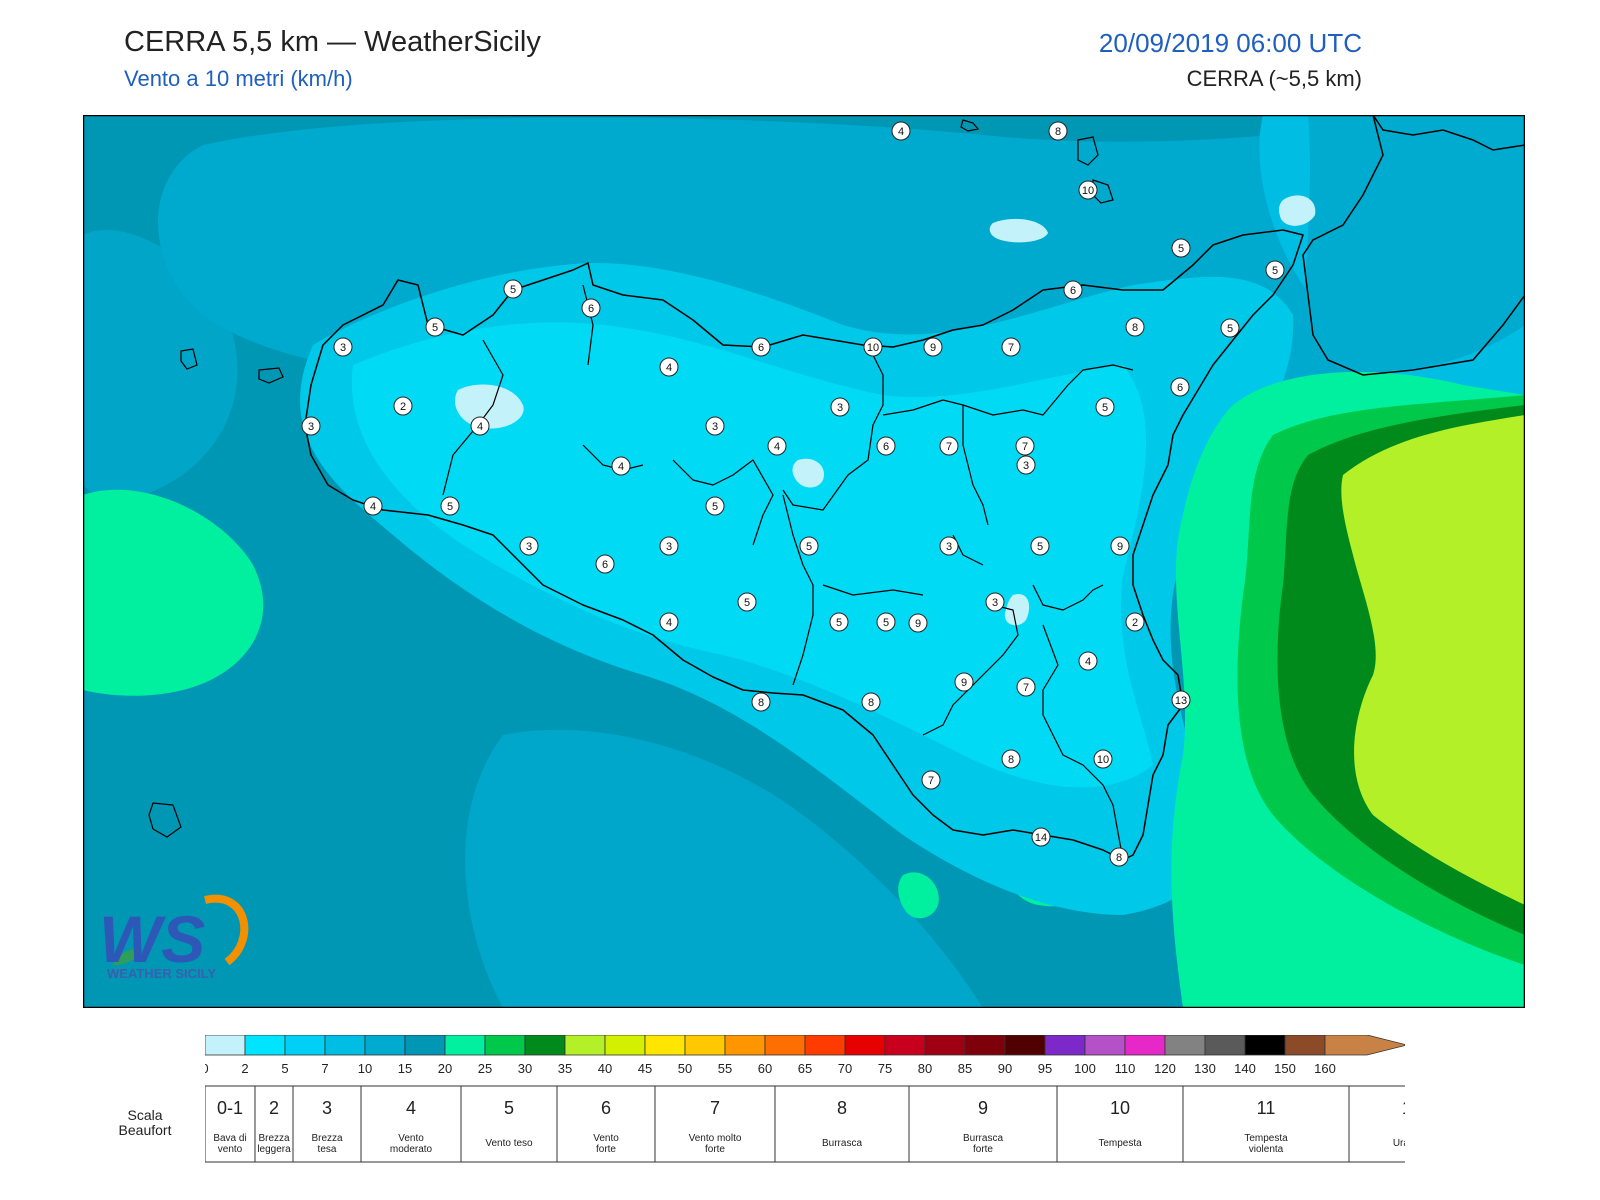 The width and height of the screenshot is (1600, 1200). Describe the element at coordinates (1399, 1143) in the screenshot. I see `beaufort-description: Uragano` at that location.